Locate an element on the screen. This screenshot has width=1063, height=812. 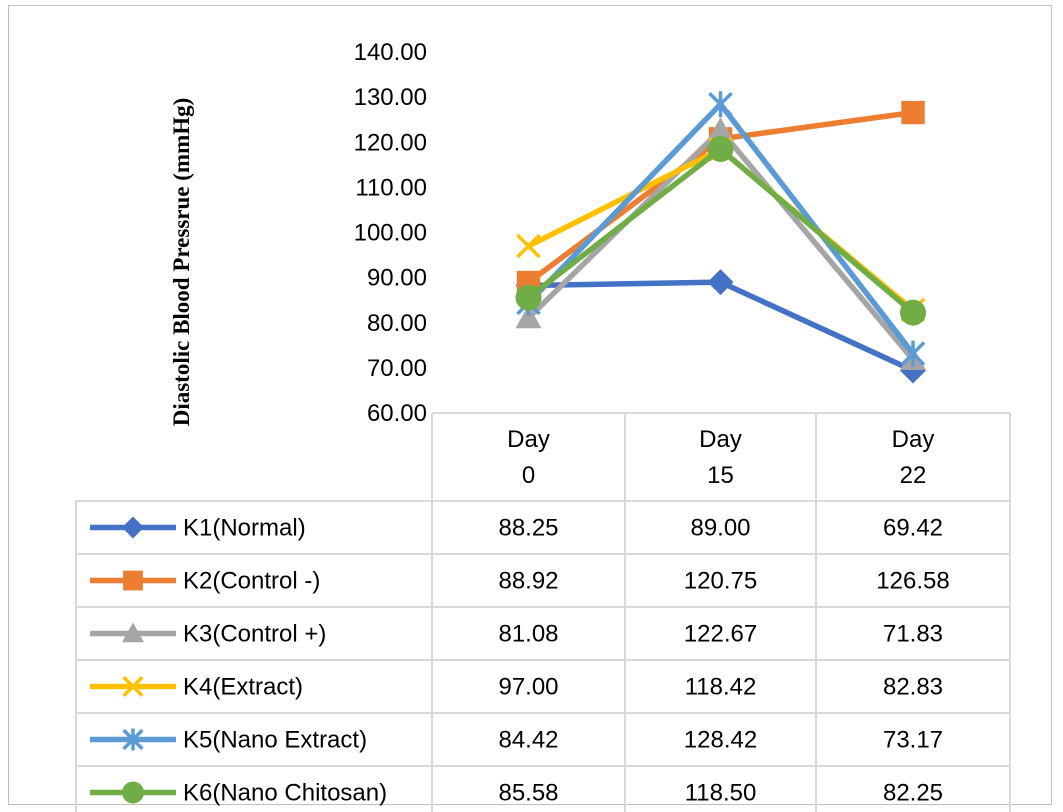
y-tick-label: 90.00 is located at coordinates (397, 278).